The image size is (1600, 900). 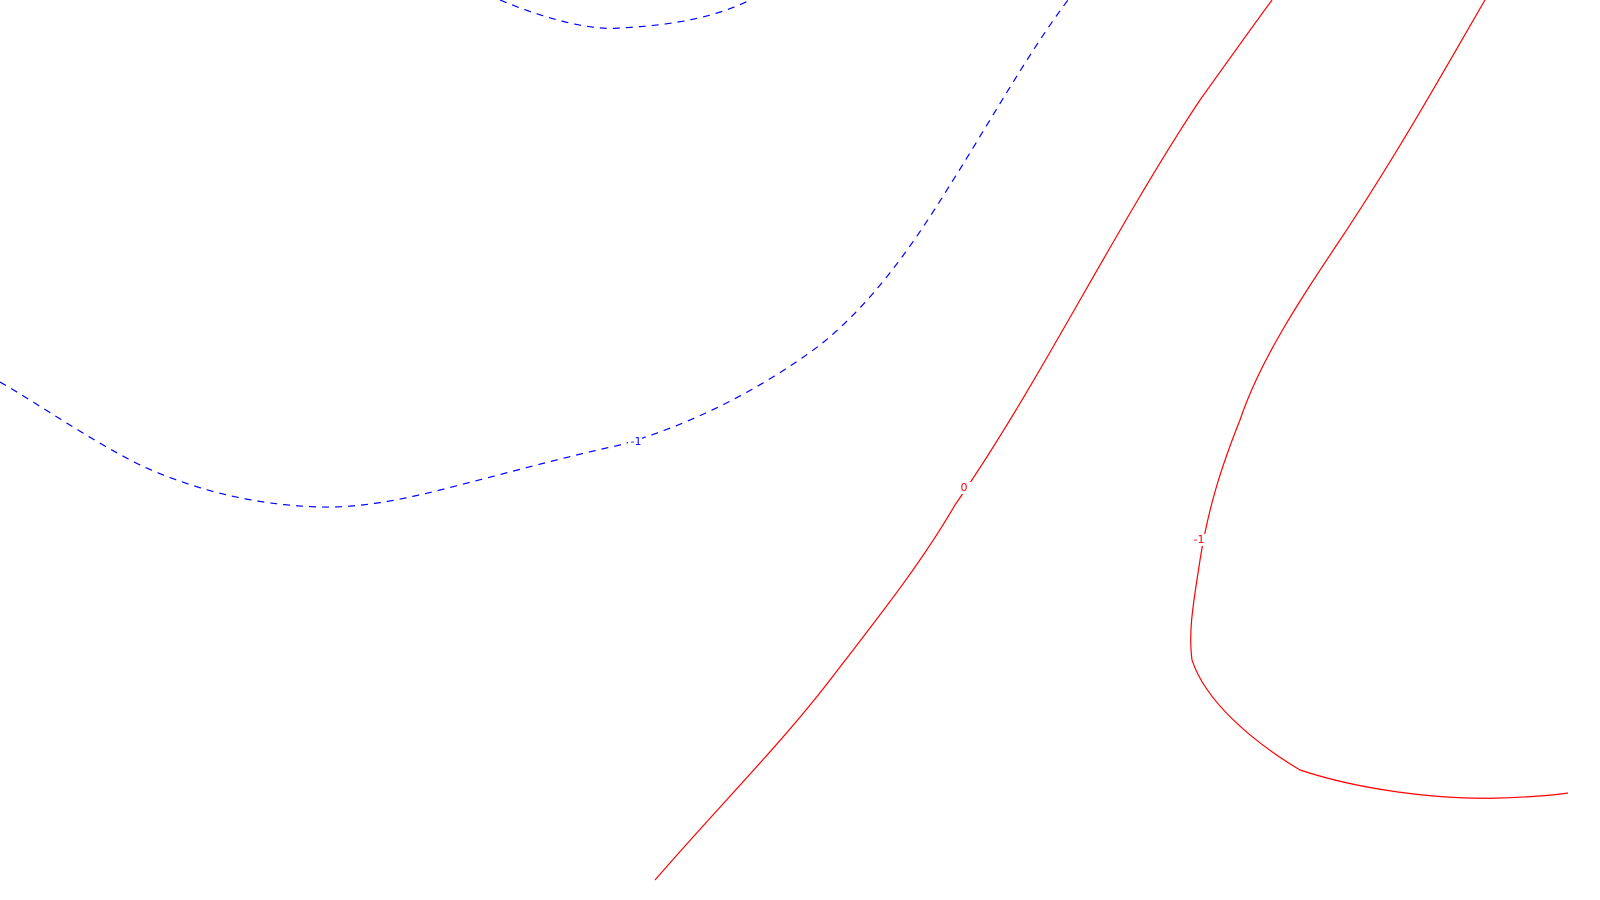 I want to click on red-contour-0-label: 0, so click(x=964, y=487).